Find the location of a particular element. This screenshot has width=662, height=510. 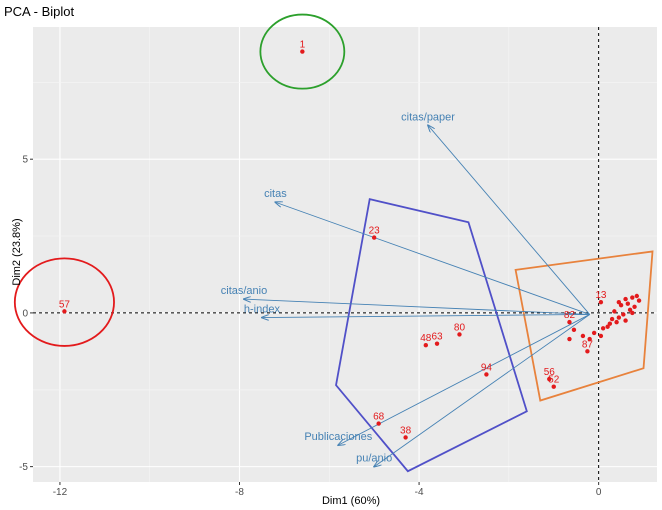

variable-label: pu/anio is located at coordinates (374, 459).